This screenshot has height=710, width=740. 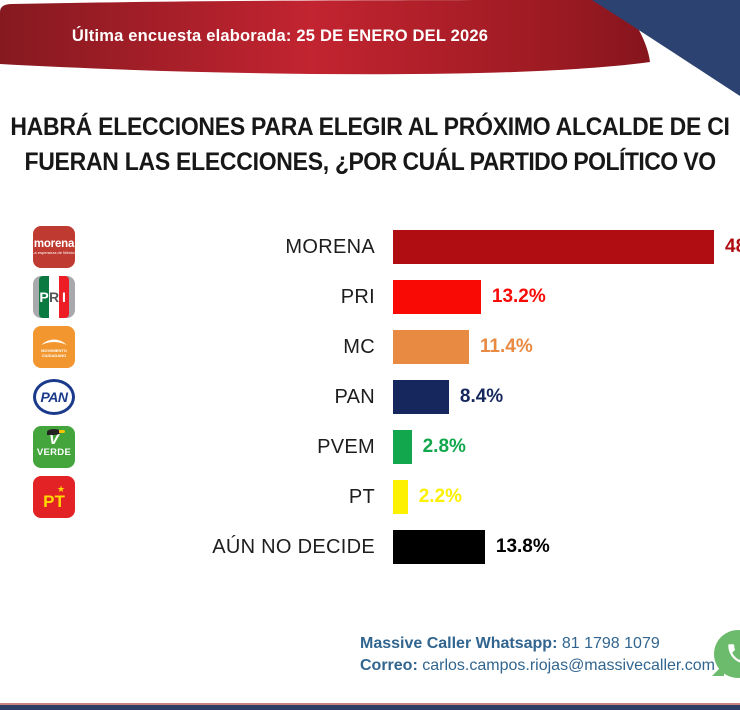 I want to click on value-label-aun-no-decide: 13.8%, so click(x=522, y=546).